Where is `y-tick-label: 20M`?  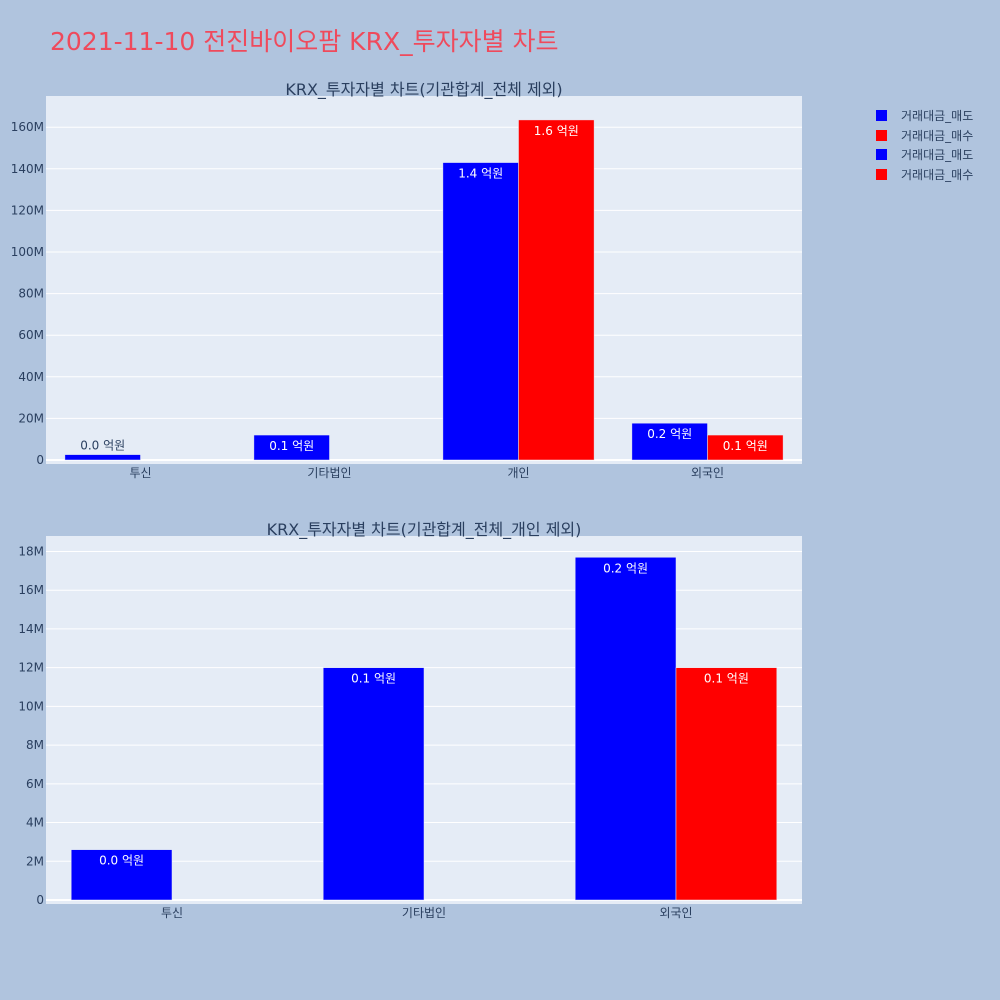
y-tick-label: 20M is located at coordinates (31, 418).